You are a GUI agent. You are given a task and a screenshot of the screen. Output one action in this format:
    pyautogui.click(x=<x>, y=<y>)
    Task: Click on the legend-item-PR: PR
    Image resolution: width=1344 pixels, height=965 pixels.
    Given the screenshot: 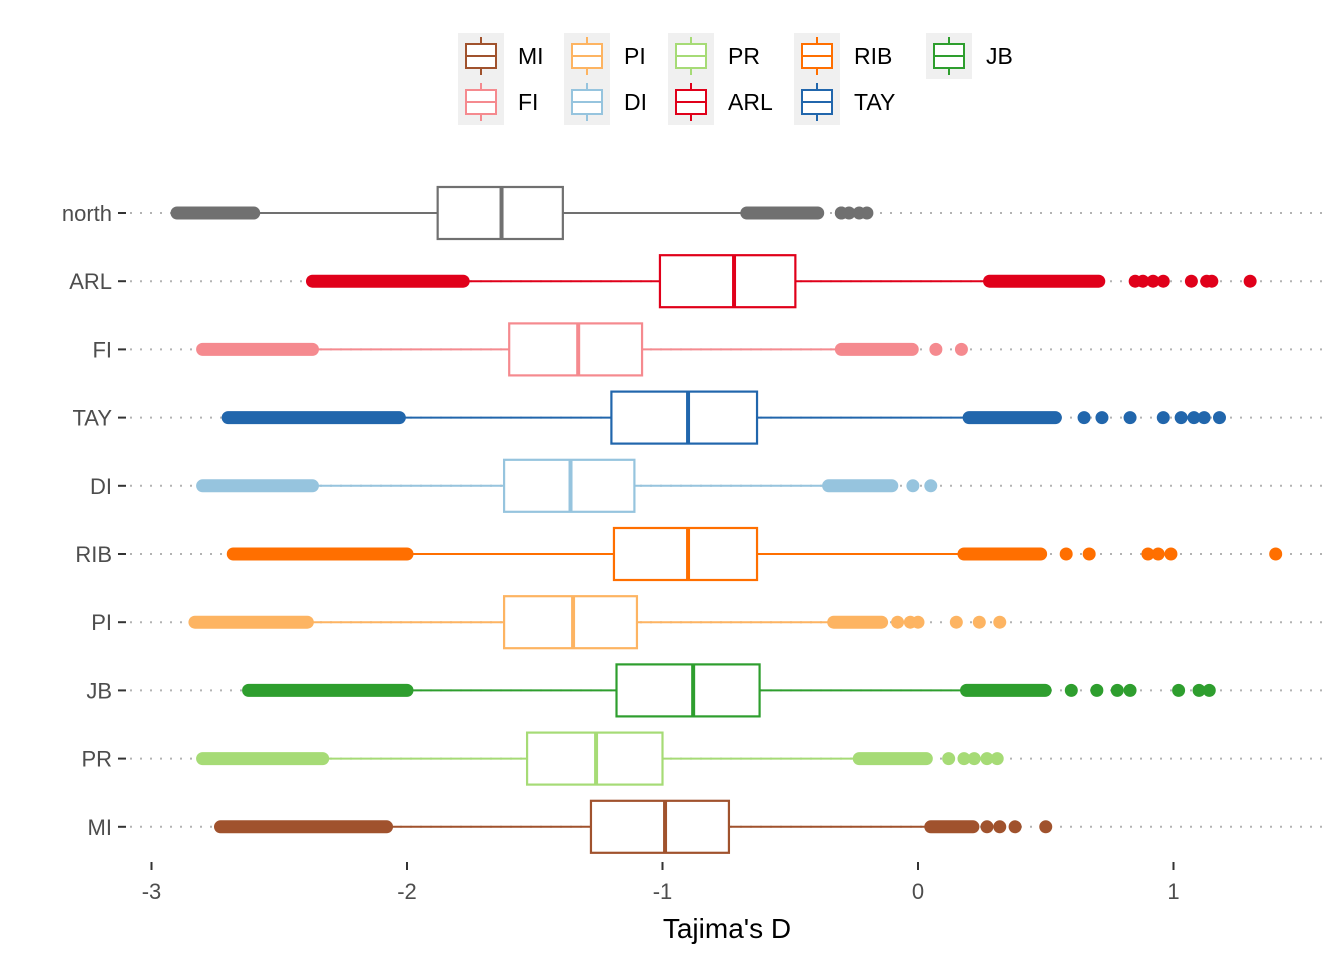 What is the action you would take?
    pyautogui.click(x=714, y=56)
    